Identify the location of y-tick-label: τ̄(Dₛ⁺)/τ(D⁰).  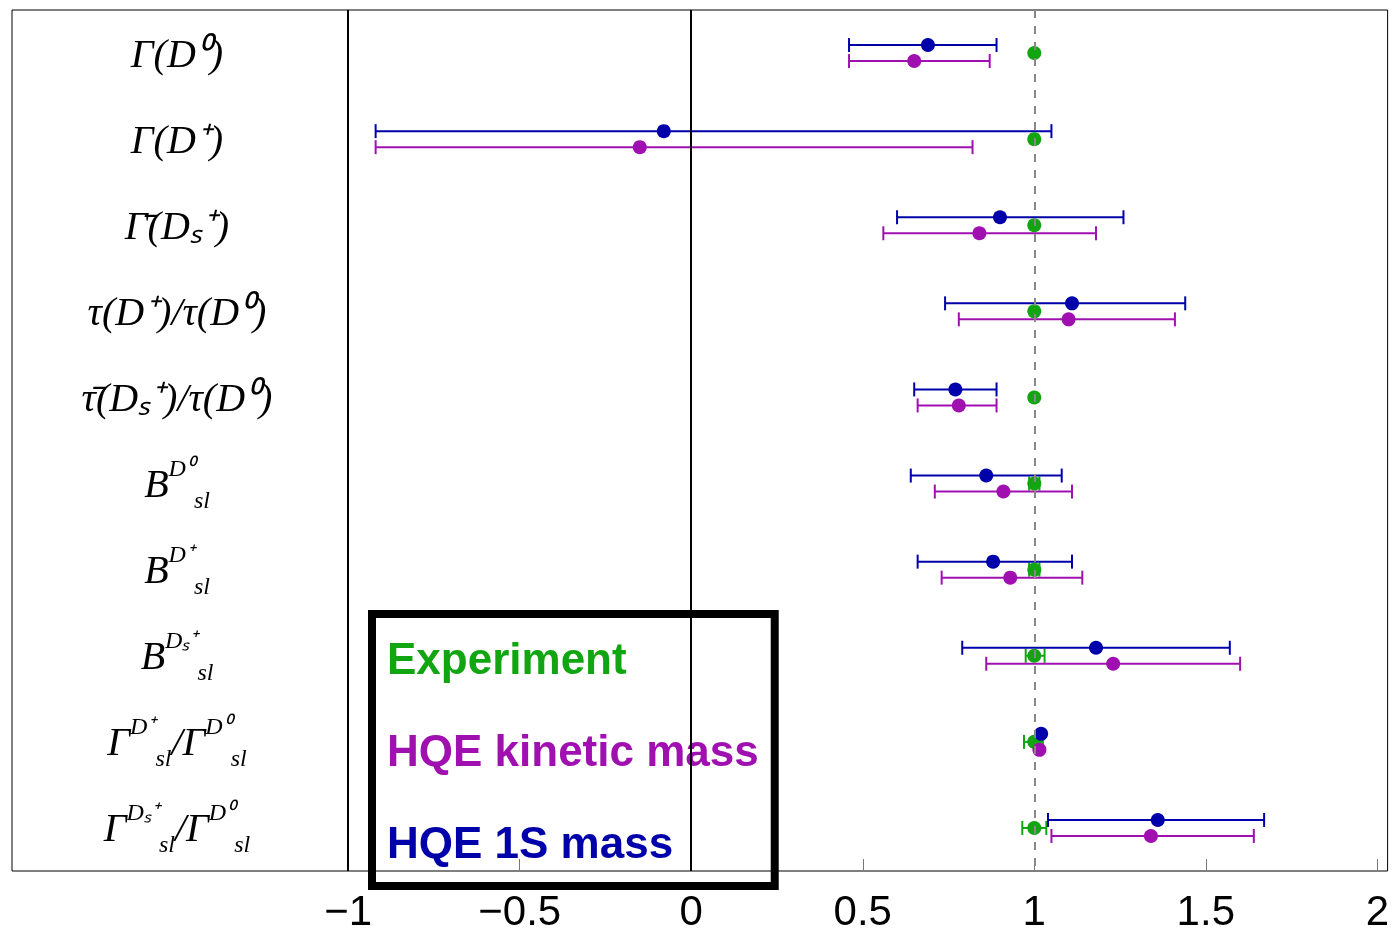
(177, 397).